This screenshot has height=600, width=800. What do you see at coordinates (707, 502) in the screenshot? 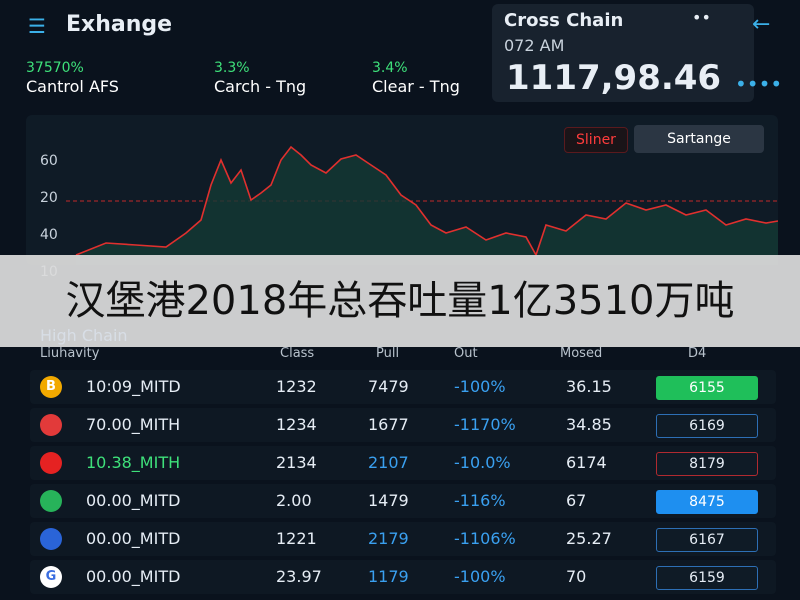
I see `value-button: 8475` at bounding box center [707, 502].